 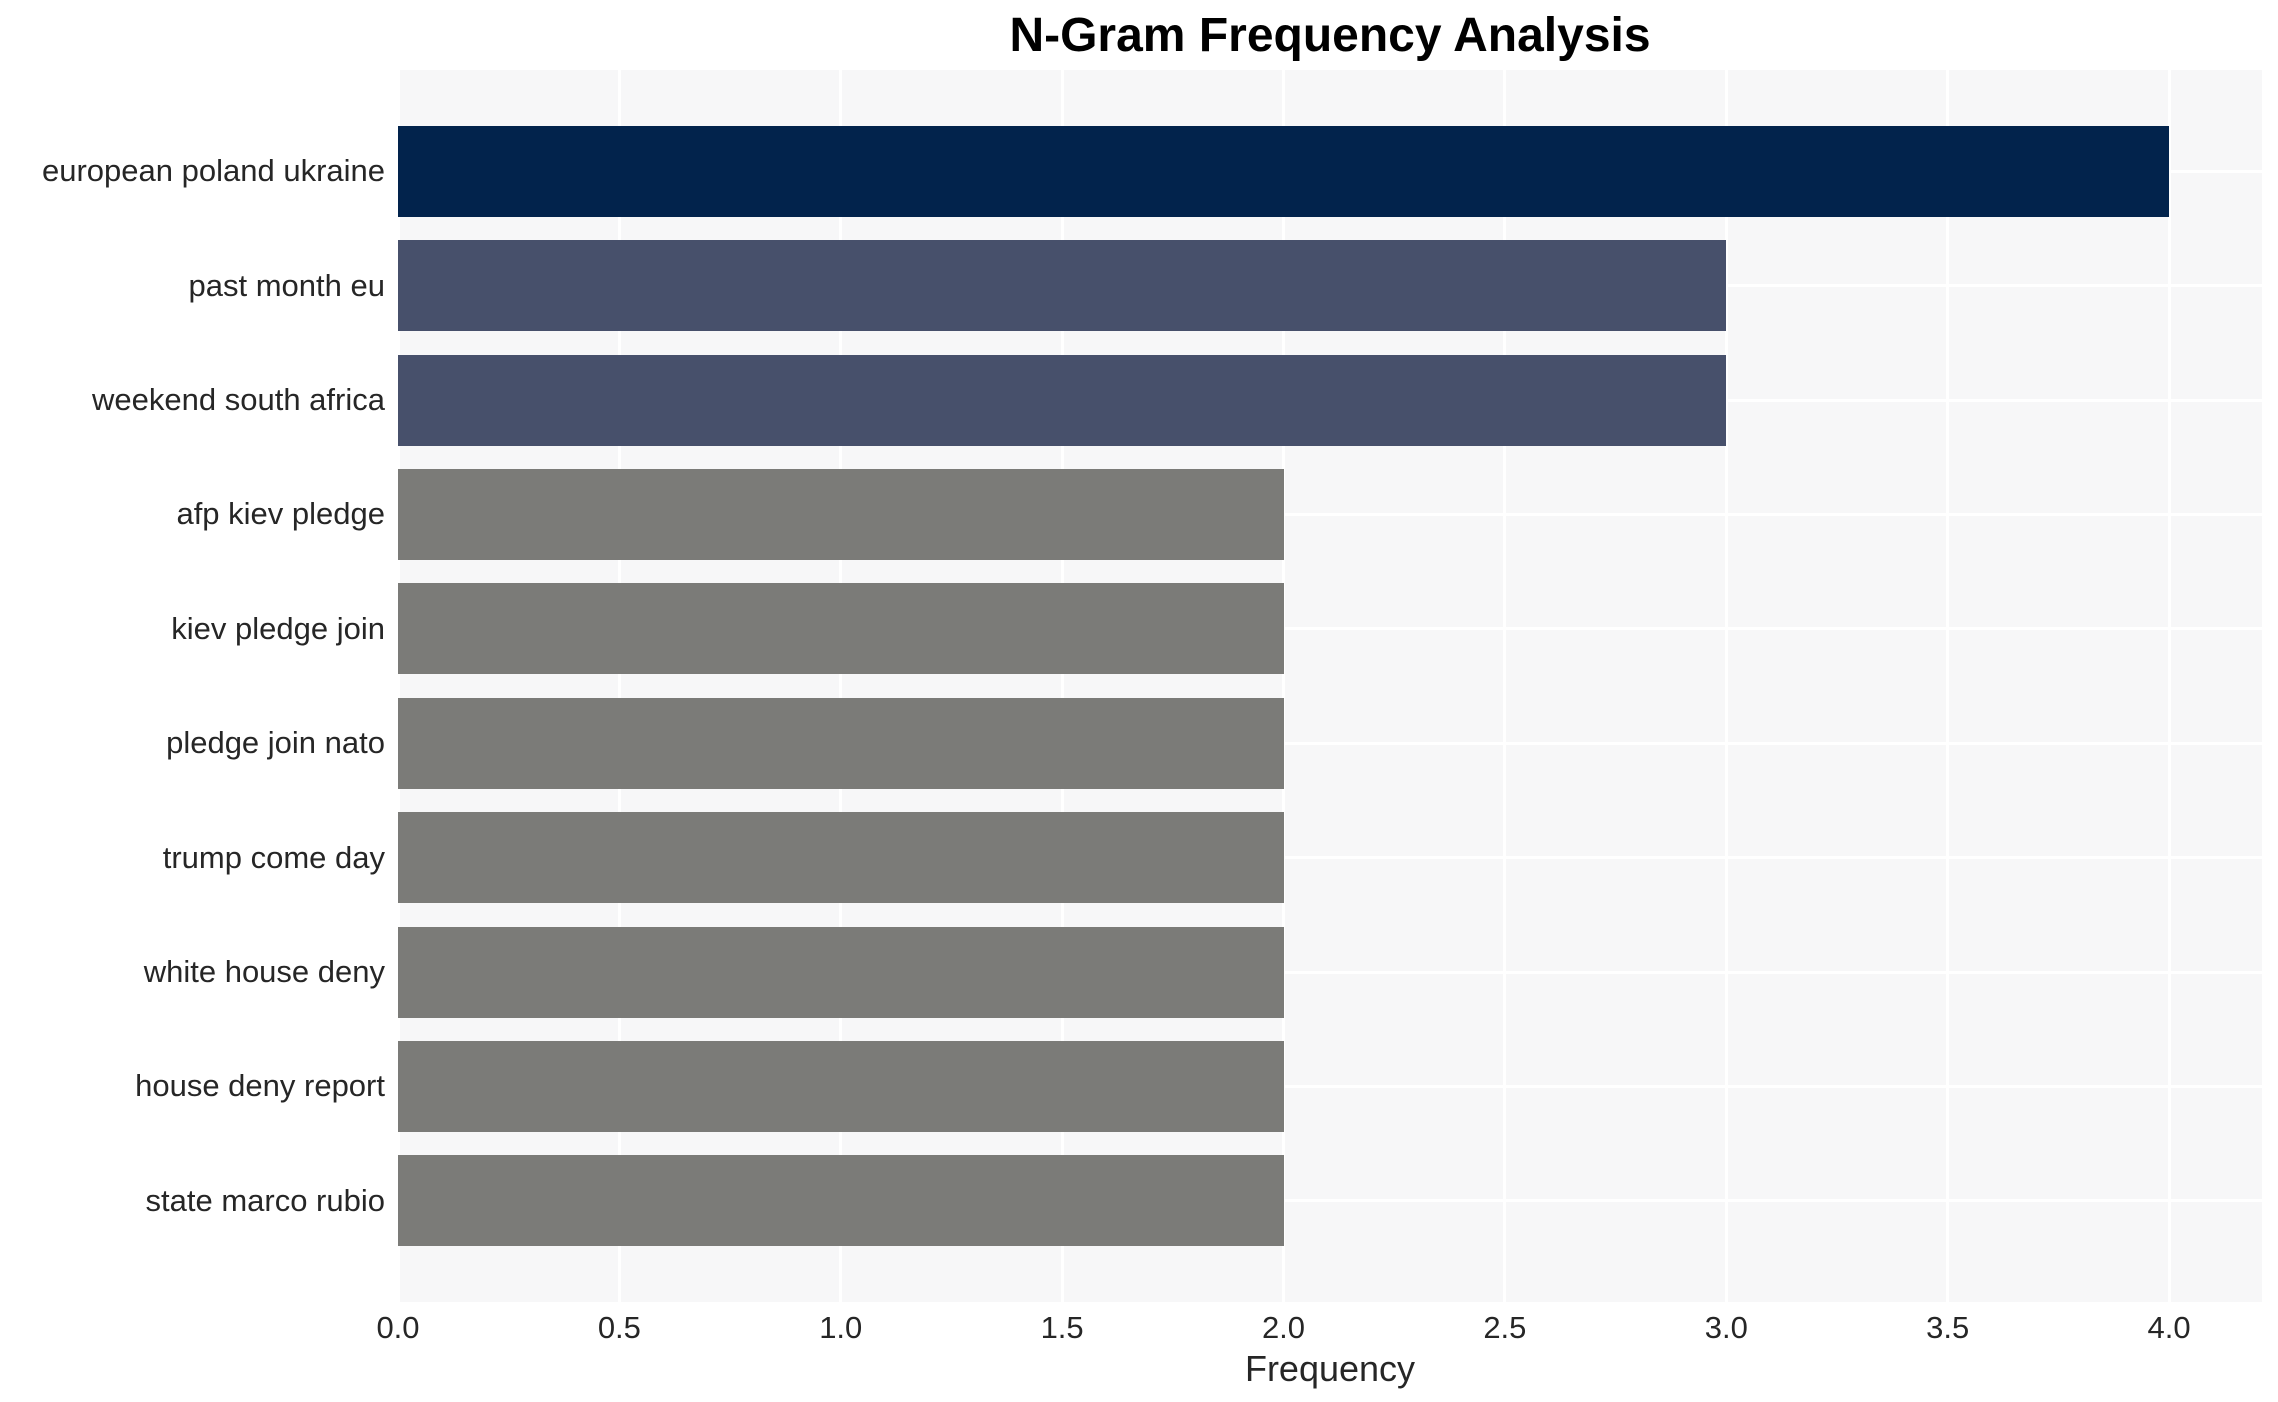 I want to click on x-tick-label: 0.5, so click(x=619, y=1327).